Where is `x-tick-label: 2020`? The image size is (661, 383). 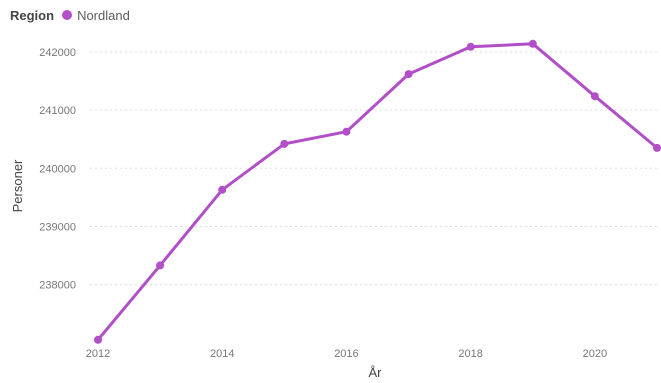 x-tick-label: 2020 is located at coordinates (595, 354).